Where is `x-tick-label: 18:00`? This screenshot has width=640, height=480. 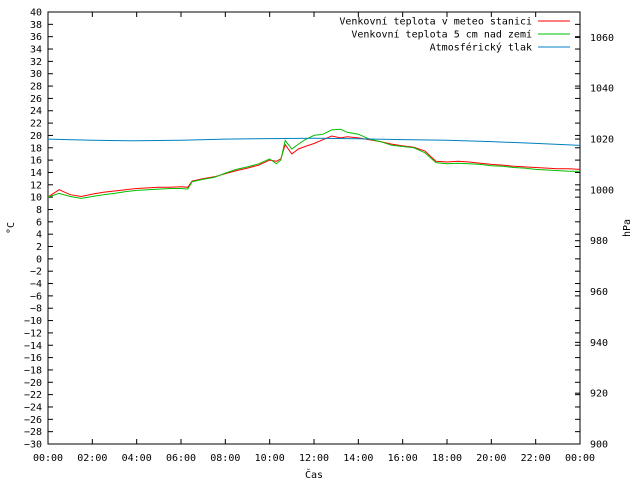 x-tick-label: 18:00 is located at coordinates (447, 458).